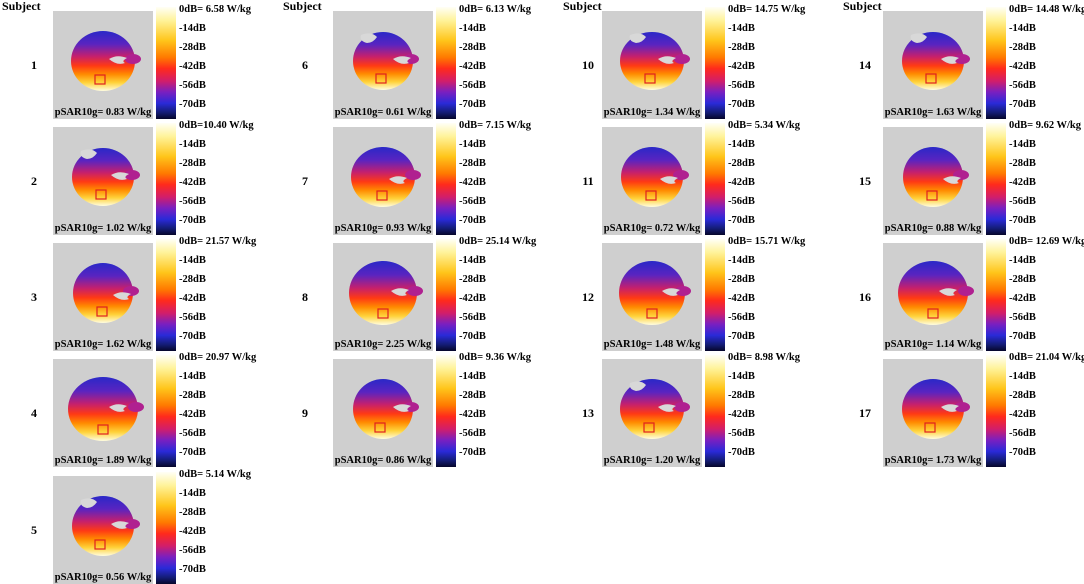  Describe the element at coordinates (383, 344) in the screenshot. I see `psar10g-label: pSAR10g= 2.25 W/kg` at that location.